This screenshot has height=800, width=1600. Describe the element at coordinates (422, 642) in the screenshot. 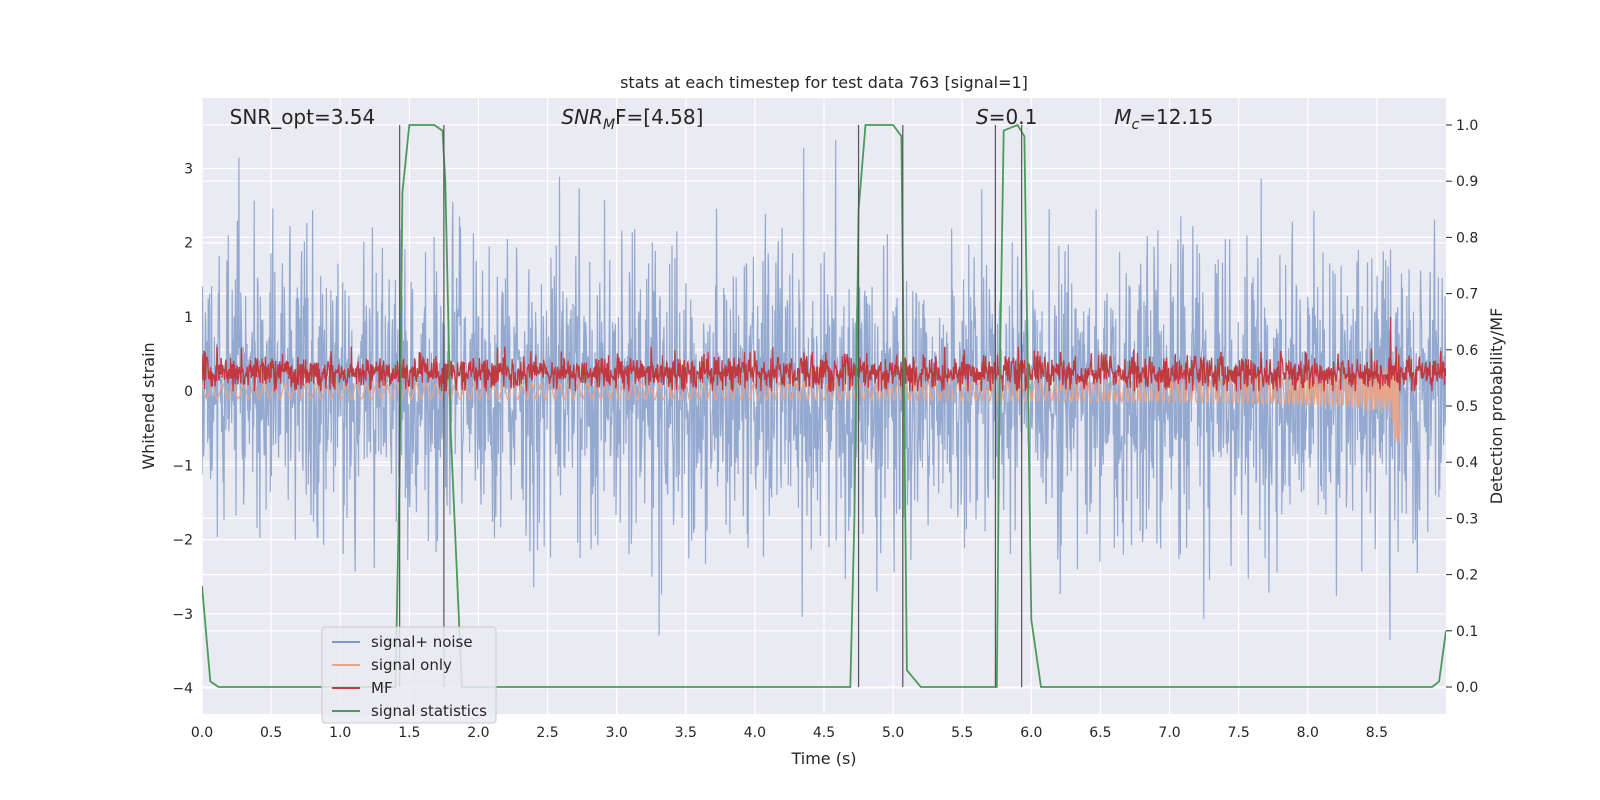

I see `legend-label: signal+ noise` at that location.